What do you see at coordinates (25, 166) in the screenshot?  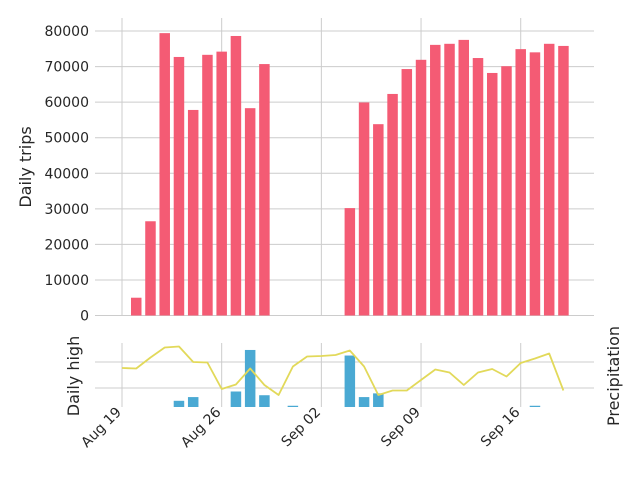 I see `trips-axis-title: Daily trips` at bounding box center [25, 166].